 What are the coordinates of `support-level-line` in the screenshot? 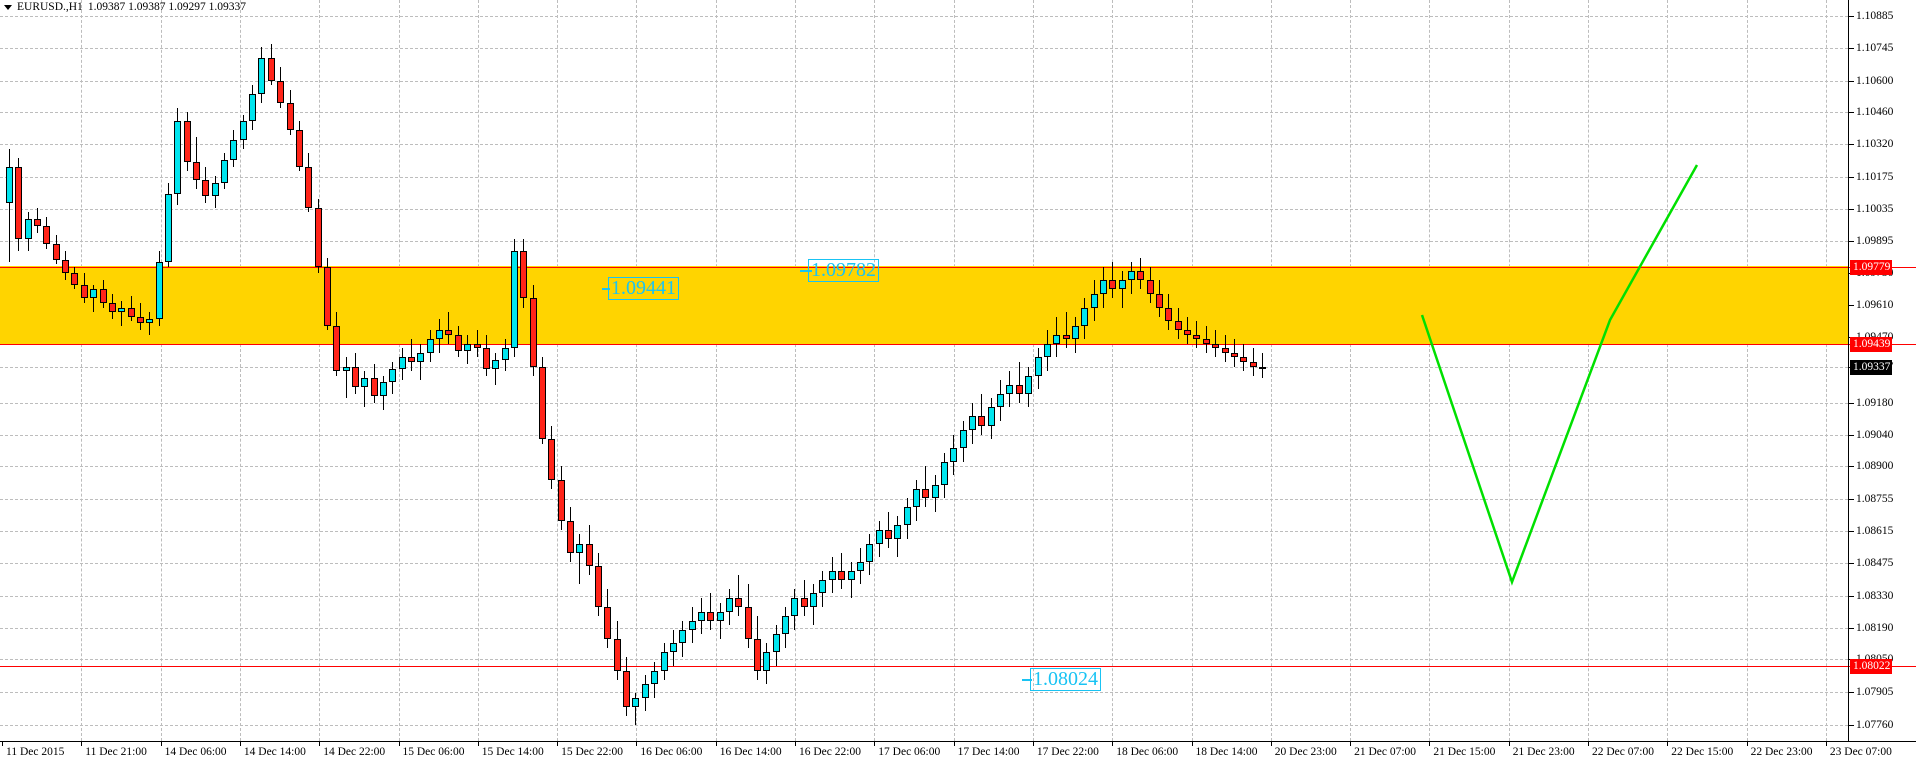 It's located at (924, 345).